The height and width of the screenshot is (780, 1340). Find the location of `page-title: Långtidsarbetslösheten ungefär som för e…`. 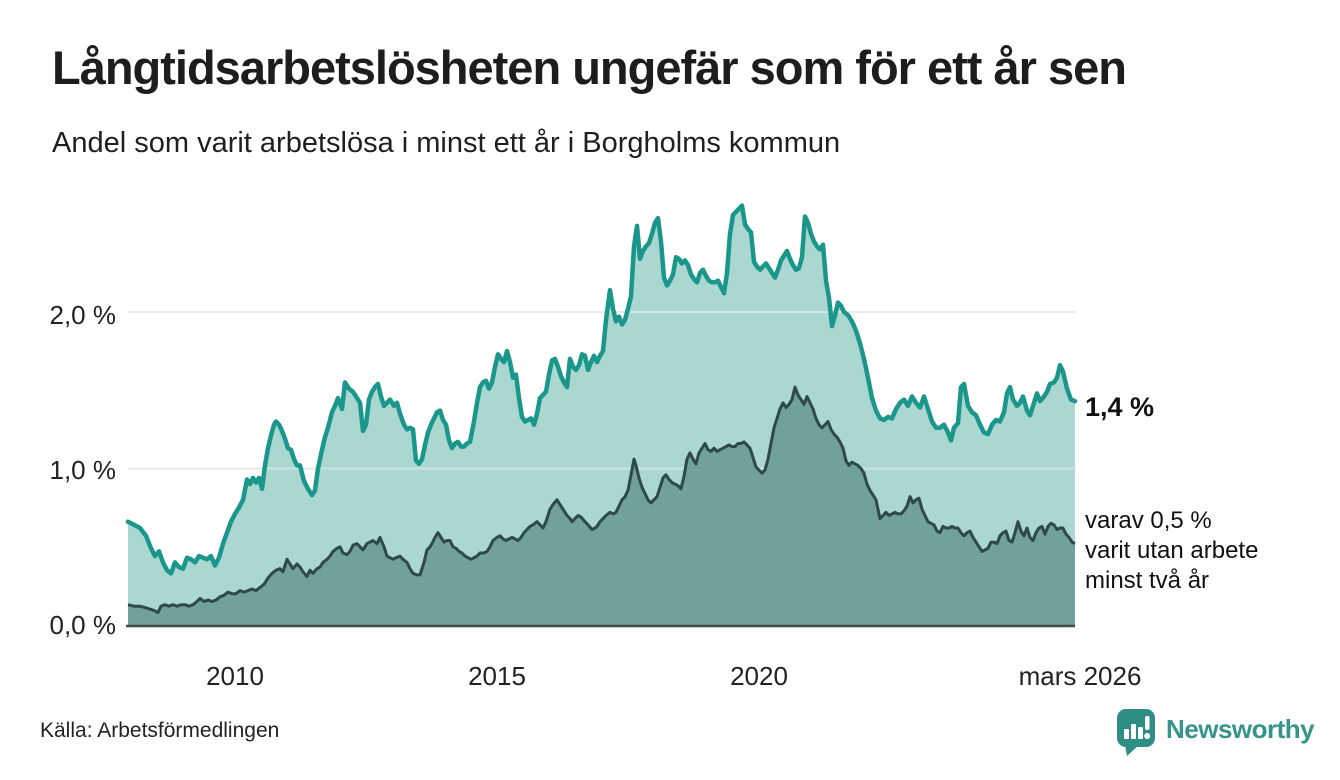

page-title: Långtidsarbetslösheten ungefär som för e… is located at coordinates (589, 67).